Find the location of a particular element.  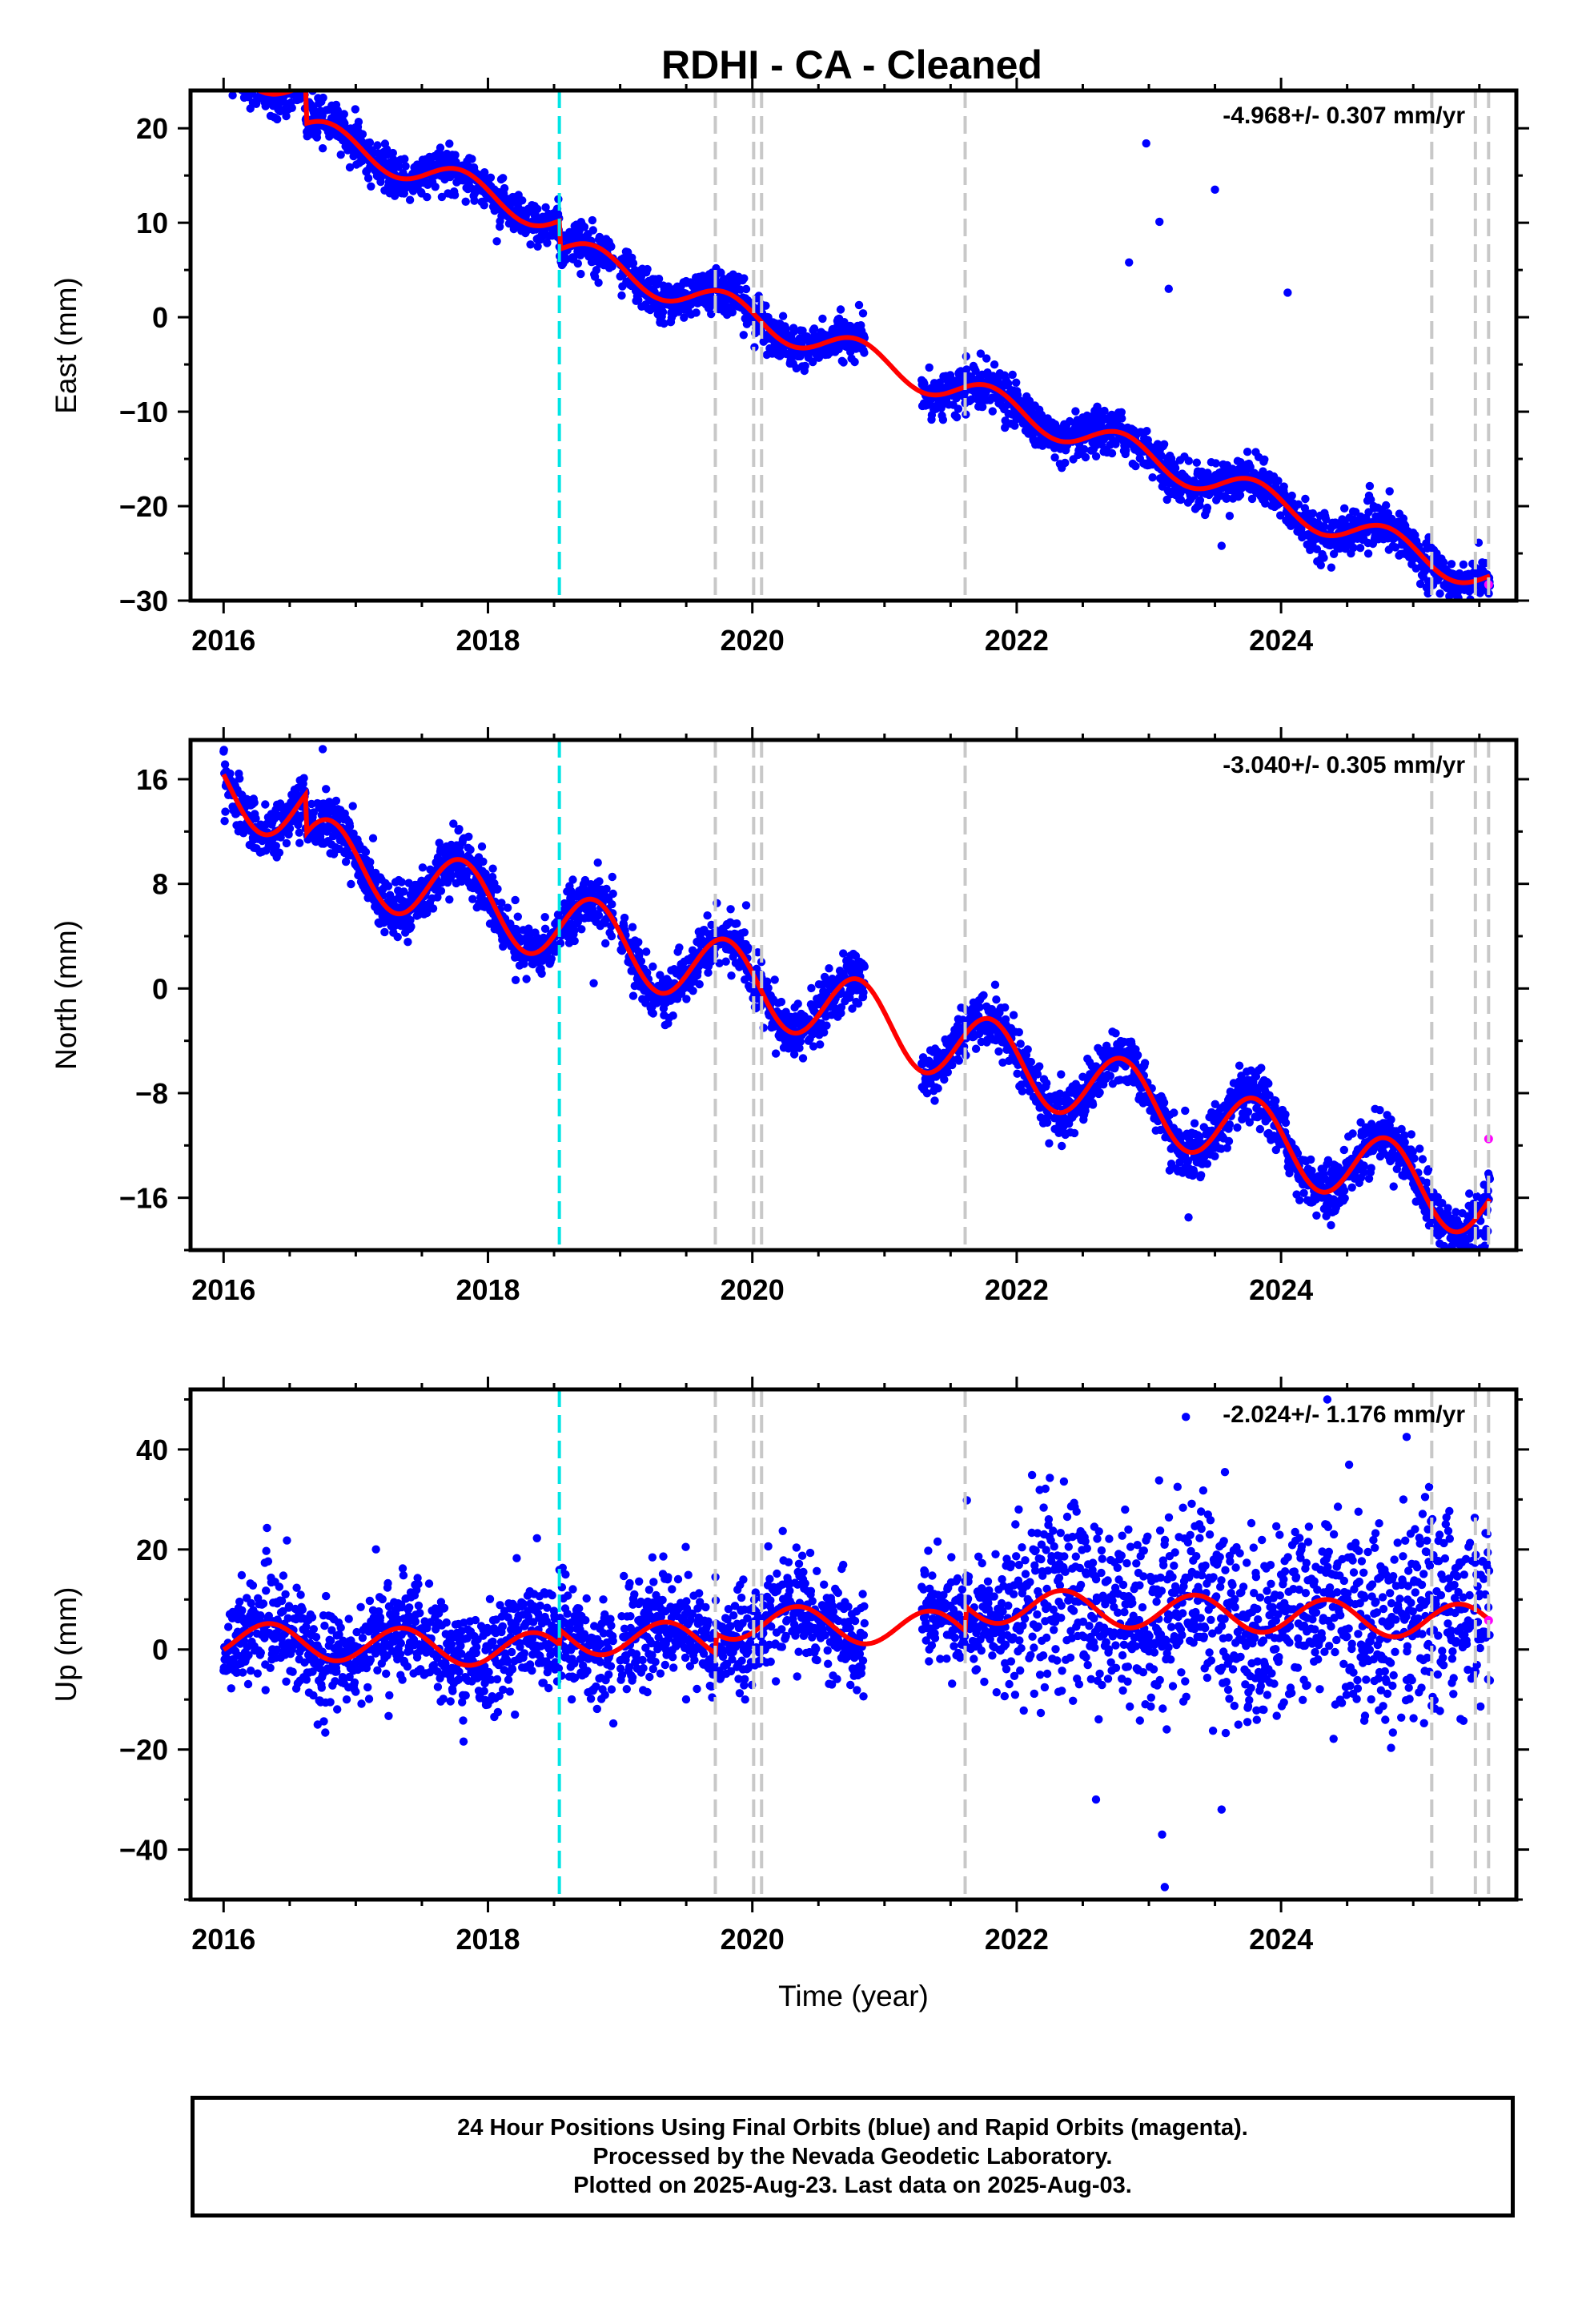

y-tick-label: −30 is located at coordinates (144, 601).